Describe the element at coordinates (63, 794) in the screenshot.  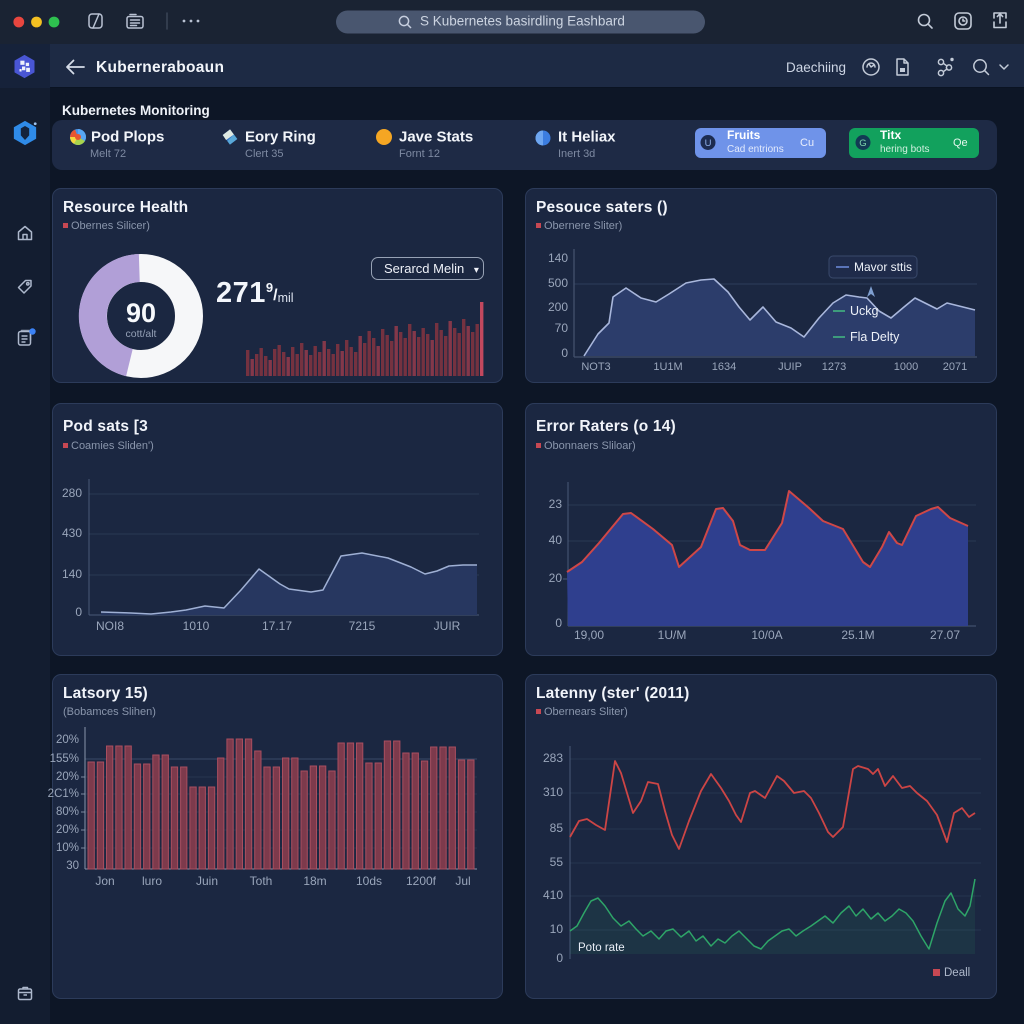
I see `svg-text: 2C1%` at that location.